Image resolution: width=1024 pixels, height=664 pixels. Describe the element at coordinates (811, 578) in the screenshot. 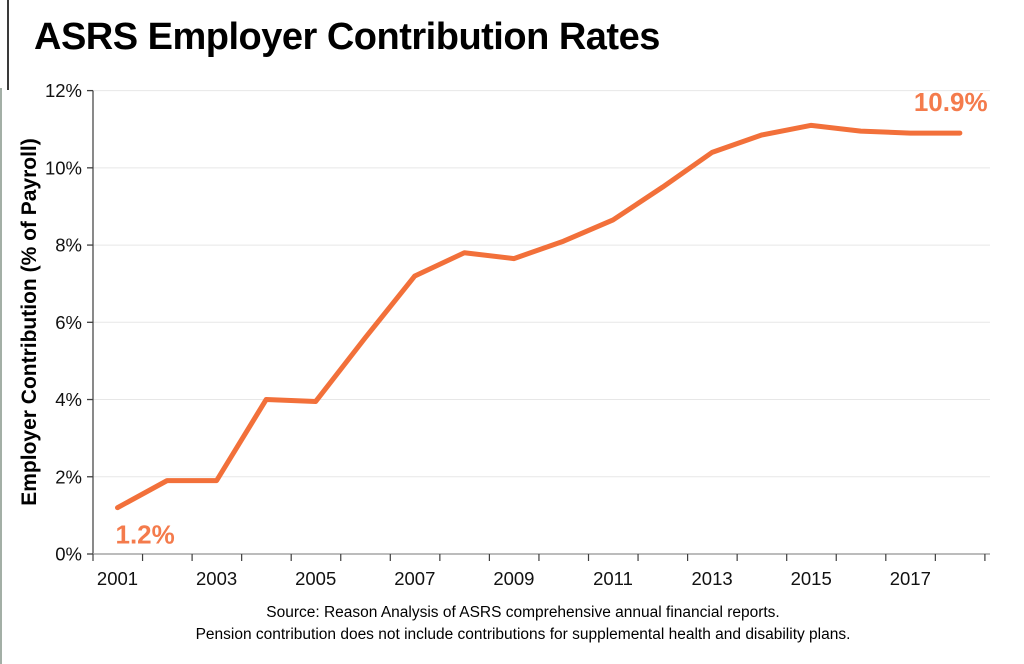

I see `x-tick-label: 2015` at that location.